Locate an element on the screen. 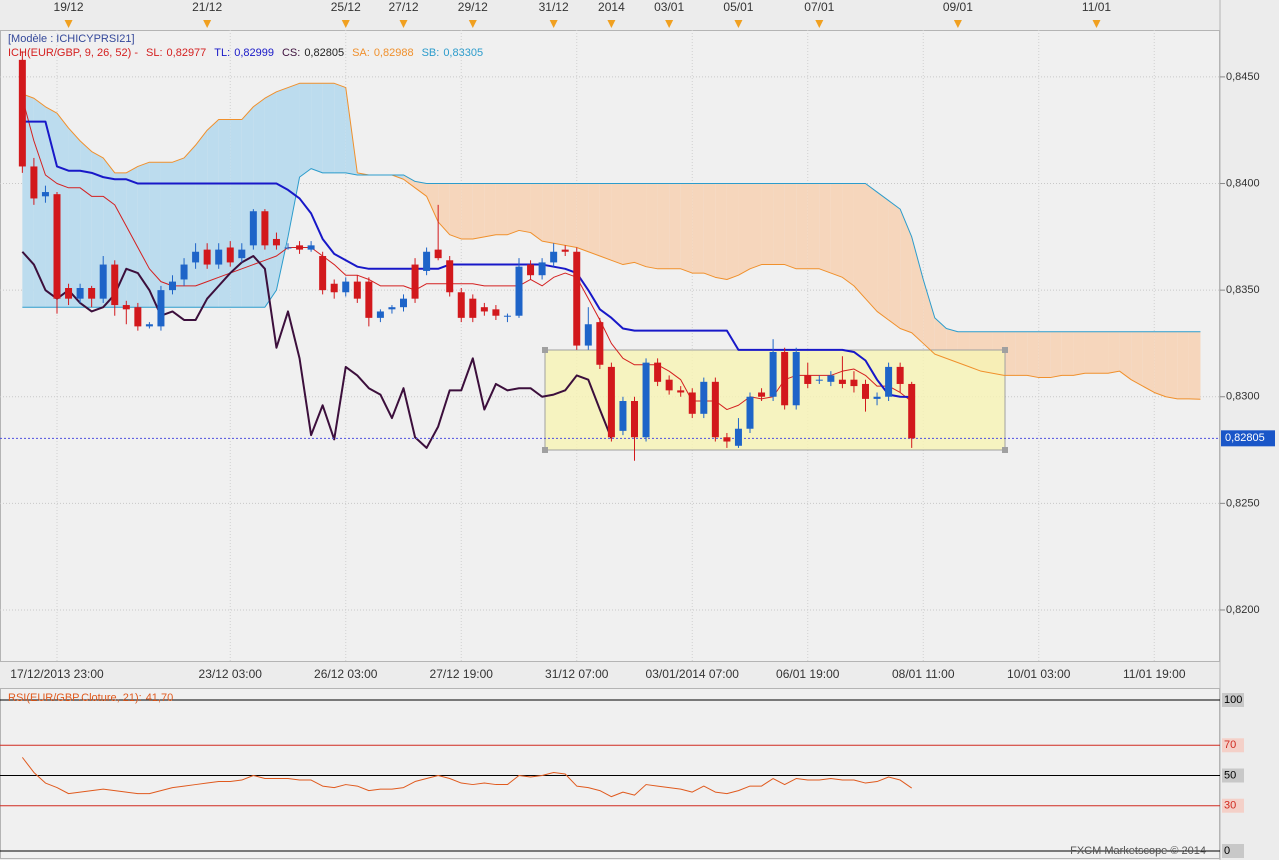  x-tick-label: 27/12 19:00 is located at coordinates (462, 674).